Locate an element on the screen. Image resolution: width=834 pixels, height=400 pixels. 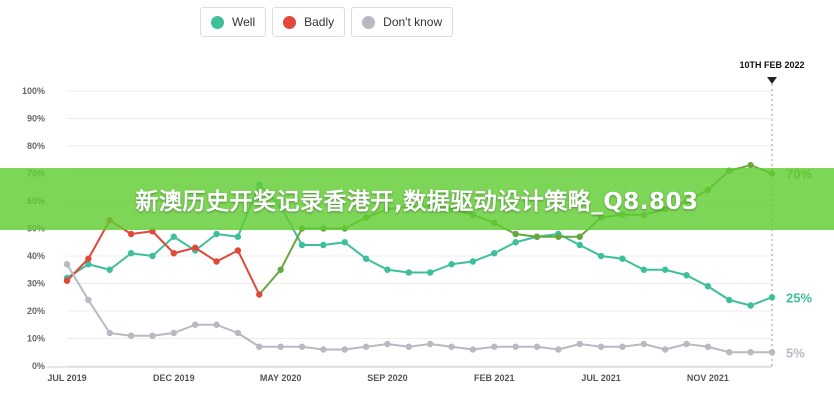
legend: Well Badly Don't know is located at coordinates (327, 22).